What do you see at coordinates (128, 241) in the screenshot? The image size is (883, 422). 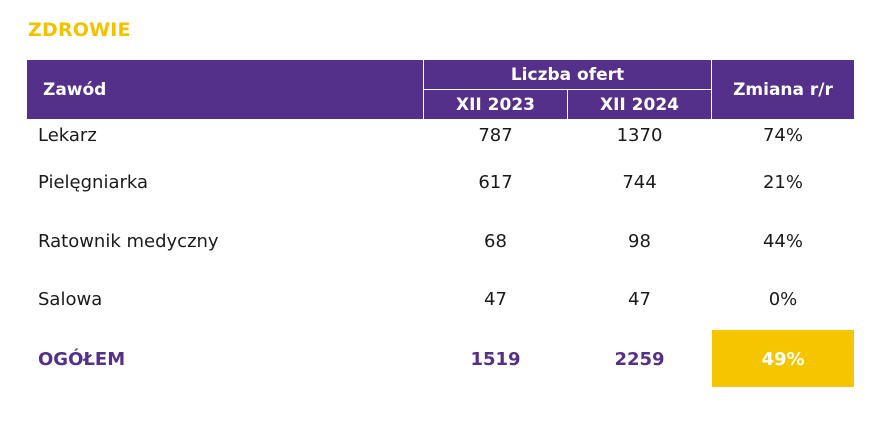 I see `row-profession: Ratownik medyczny` at bounding box center [128, 241].